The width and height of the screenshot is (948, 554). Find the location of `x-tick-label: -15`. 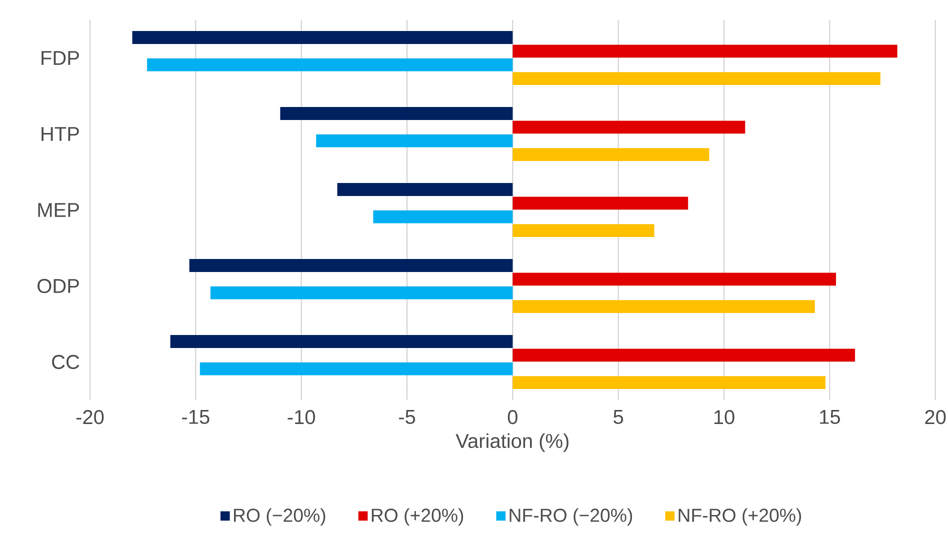

x-tick-label: -15 is located at coordinates (196, 417).